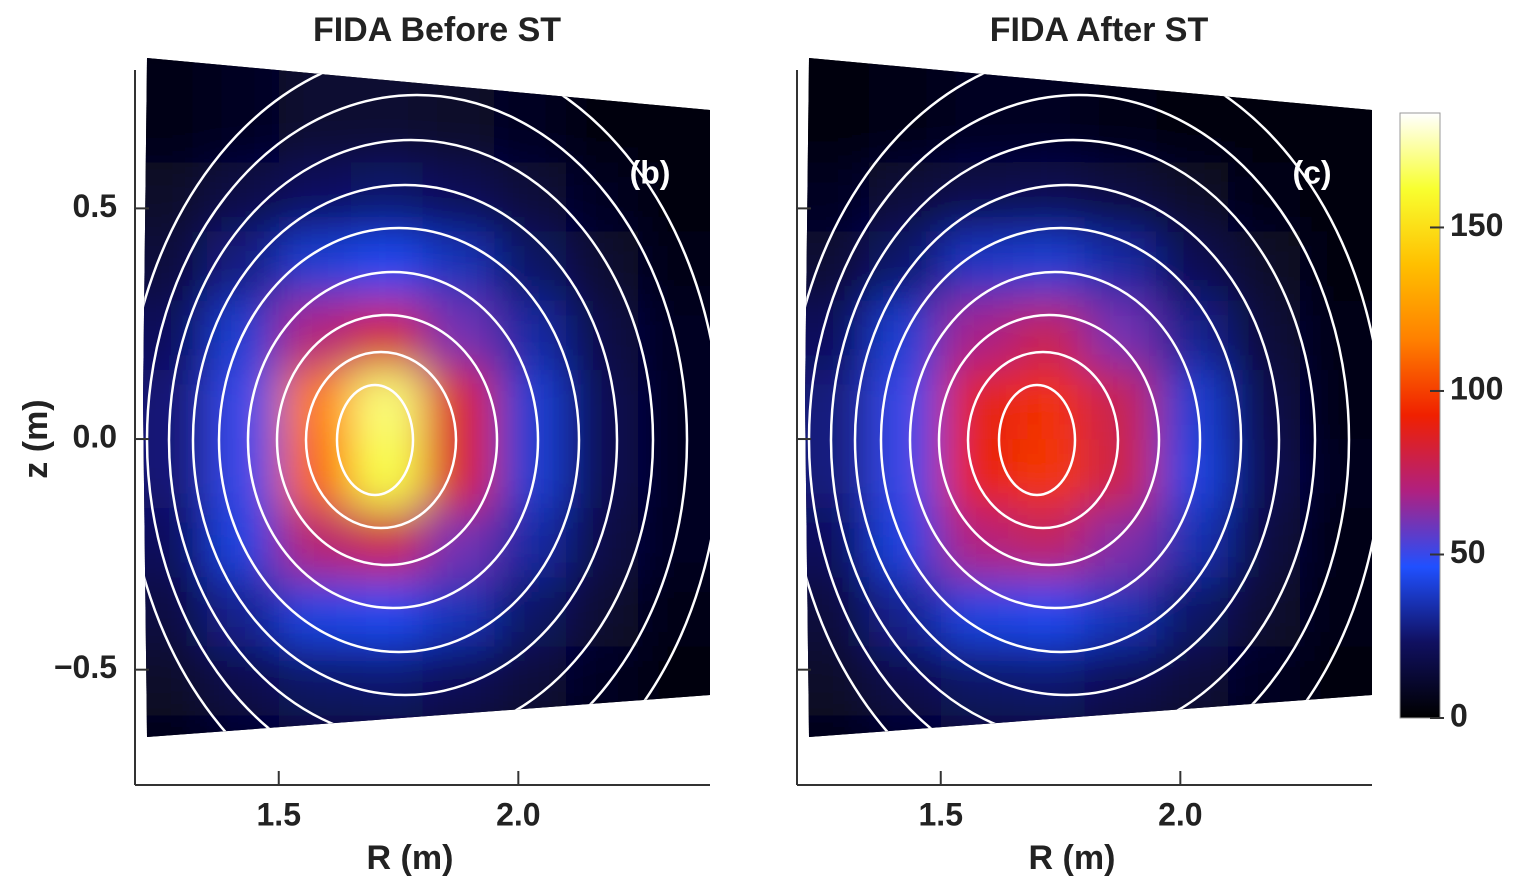 The image size is (1520, 888). What do you see at coordinates (95, 436) in the screenshot?
I see `y-tick-label: 0.0` at bounding box center [95, 436].